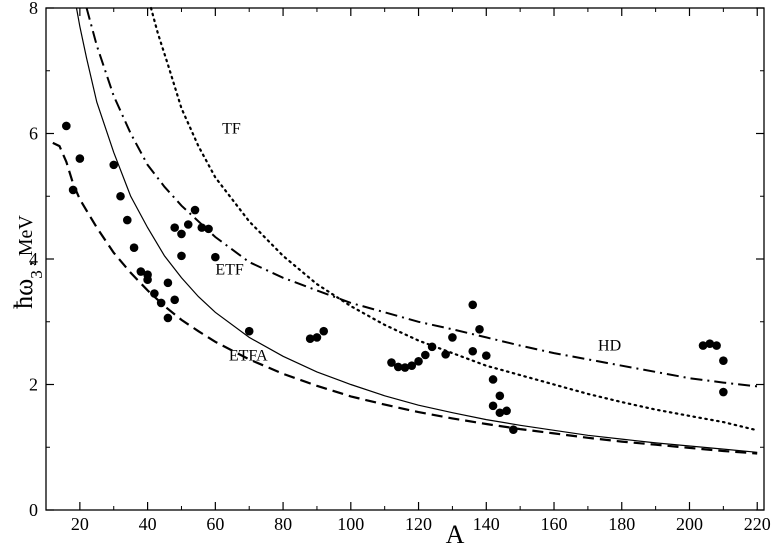 Image resolution: width=775 pixels, height=547 pixels. I want to click on curve-label-etfa: ETFA, so click(248, 356).